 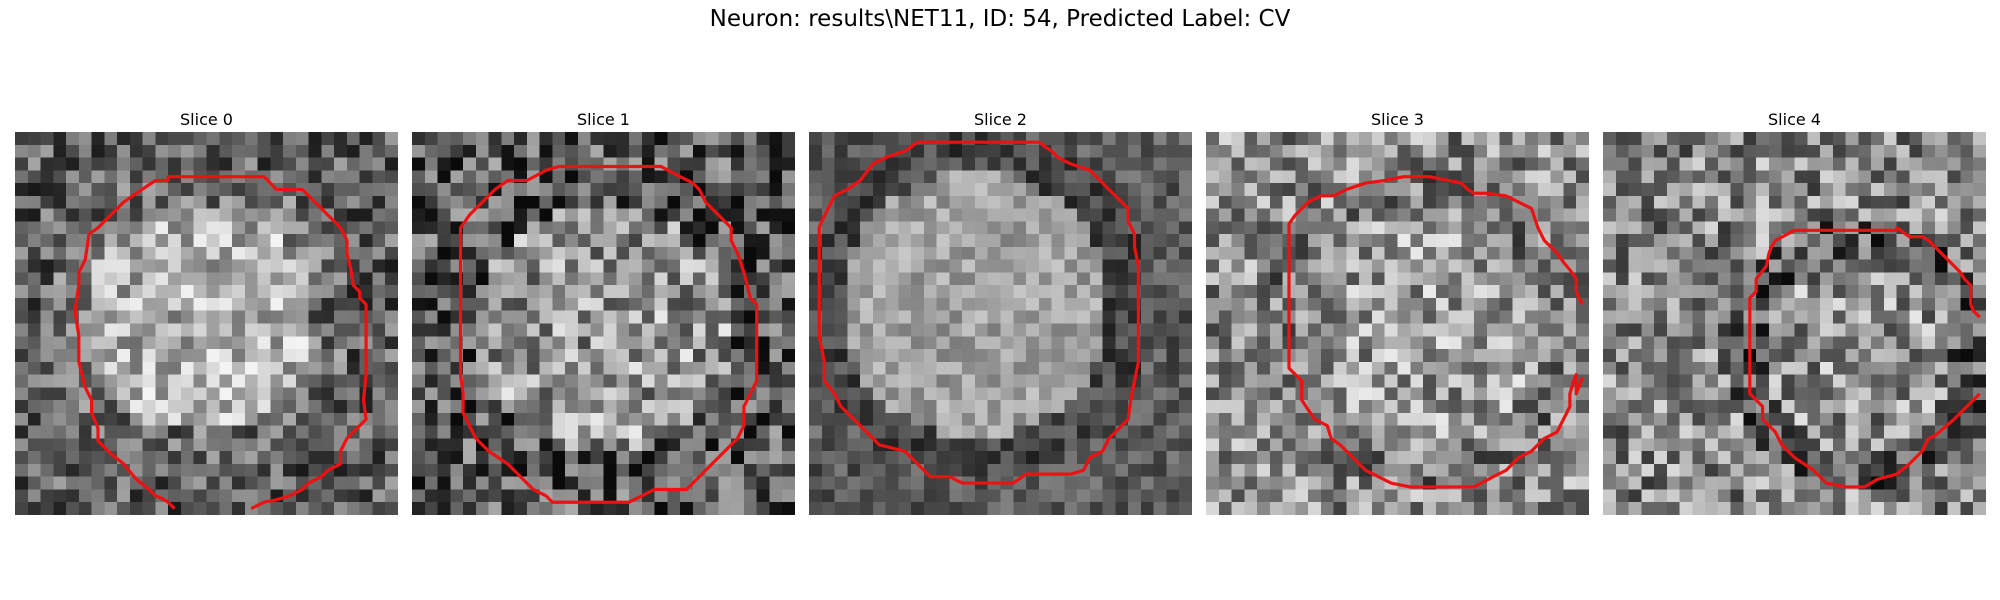 I want to click on slice-panel-2: Slice 2, so click(x=1000, y=311).